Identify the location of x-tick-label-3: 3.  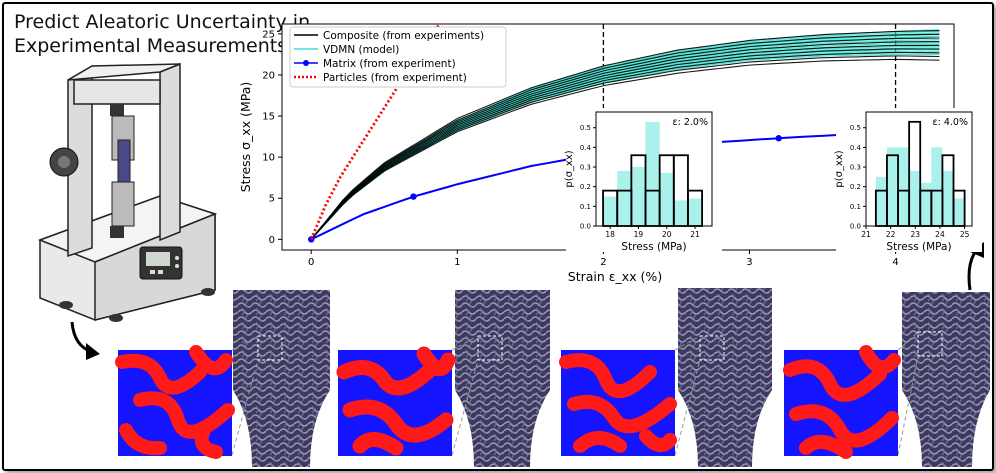
(749, 262).